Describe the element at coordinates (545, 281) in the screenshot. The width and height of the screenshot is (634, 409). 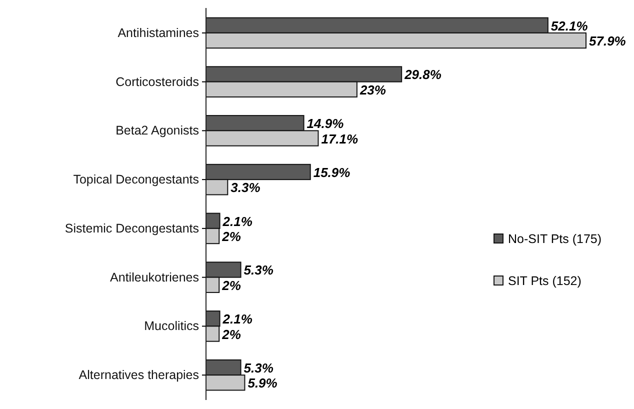
I see `legend-label: SIT Pts (152)` at that location.